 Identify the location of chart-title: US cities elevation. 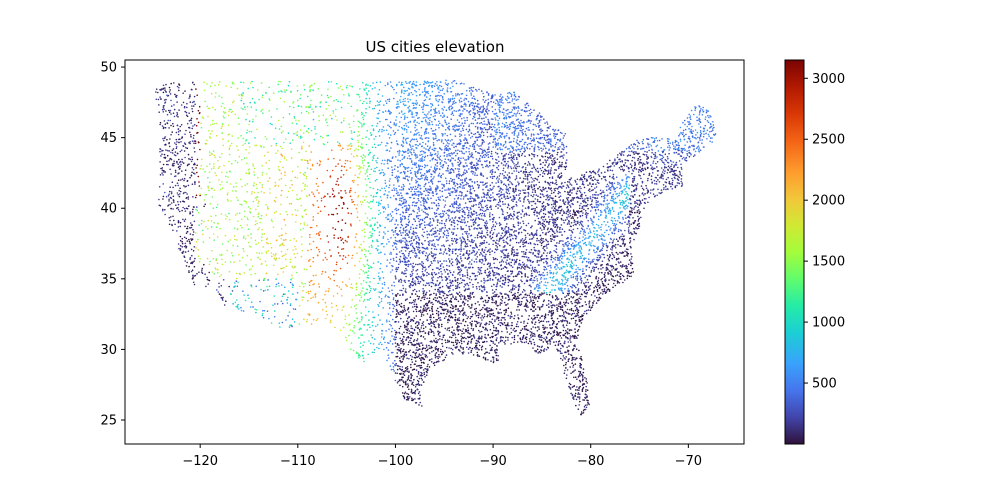
(435, 47).